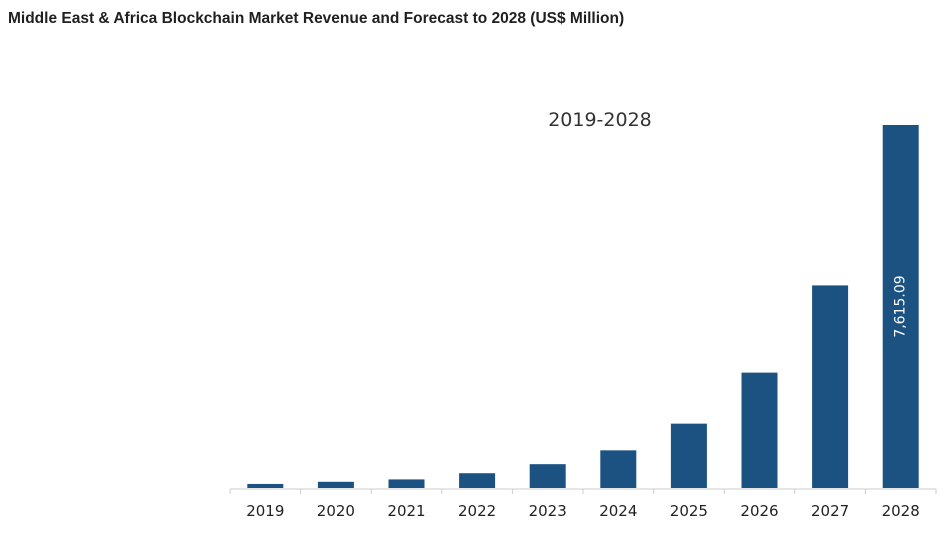 The width and height of the screenshot is (950, 536). Describe the element at coordinates (583, 491) in the screenshot. I see `x-axis-ticks` at that location.